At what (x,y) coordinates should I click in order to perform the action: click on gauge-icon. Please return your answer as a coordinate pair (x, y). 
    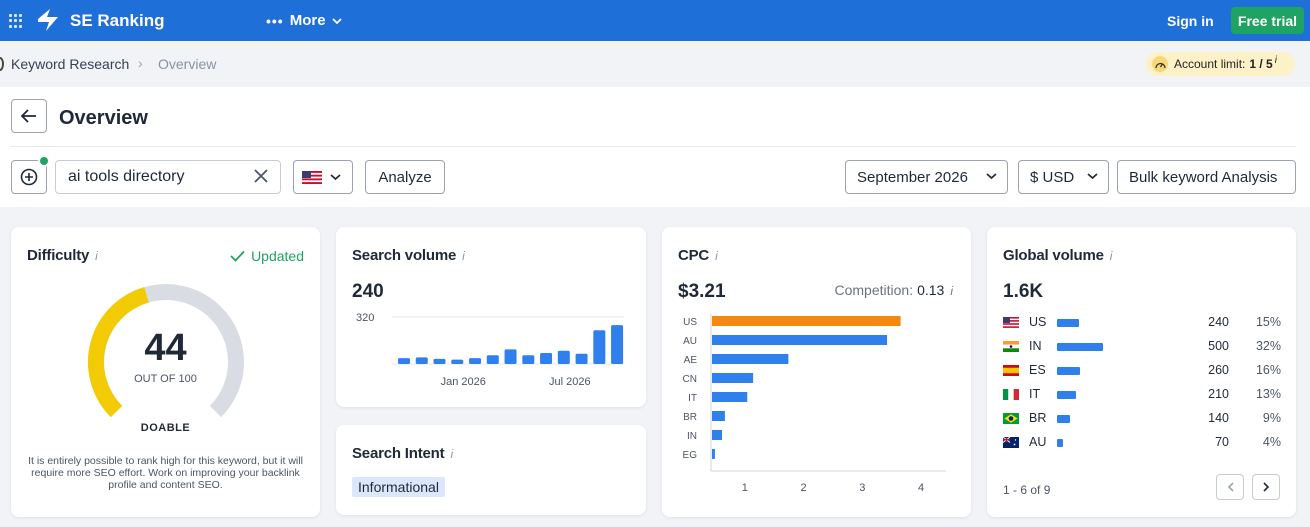
    Looking at the image, I should click on (1160, 64).